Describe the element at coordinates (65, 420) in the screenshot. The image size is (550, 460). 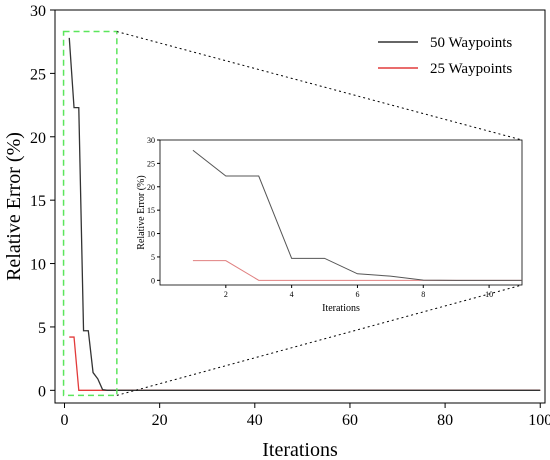
I see `x-tick-label: 0` at that location.